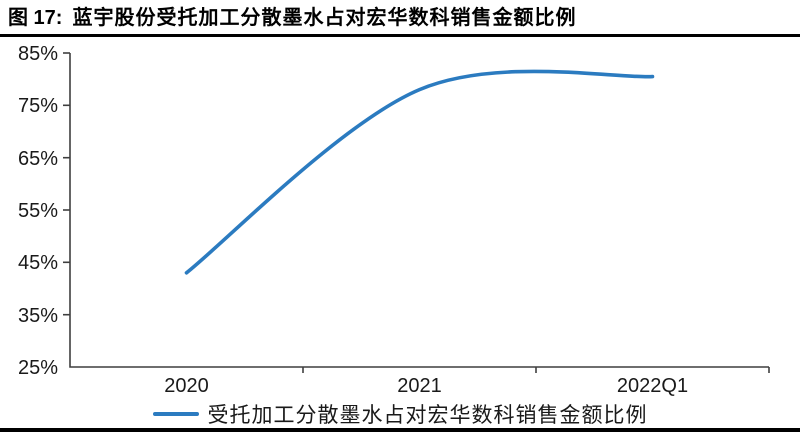 This screenshot has width=800, height=439. I want to click on y-axis-label: 45%, so click(38, 263).